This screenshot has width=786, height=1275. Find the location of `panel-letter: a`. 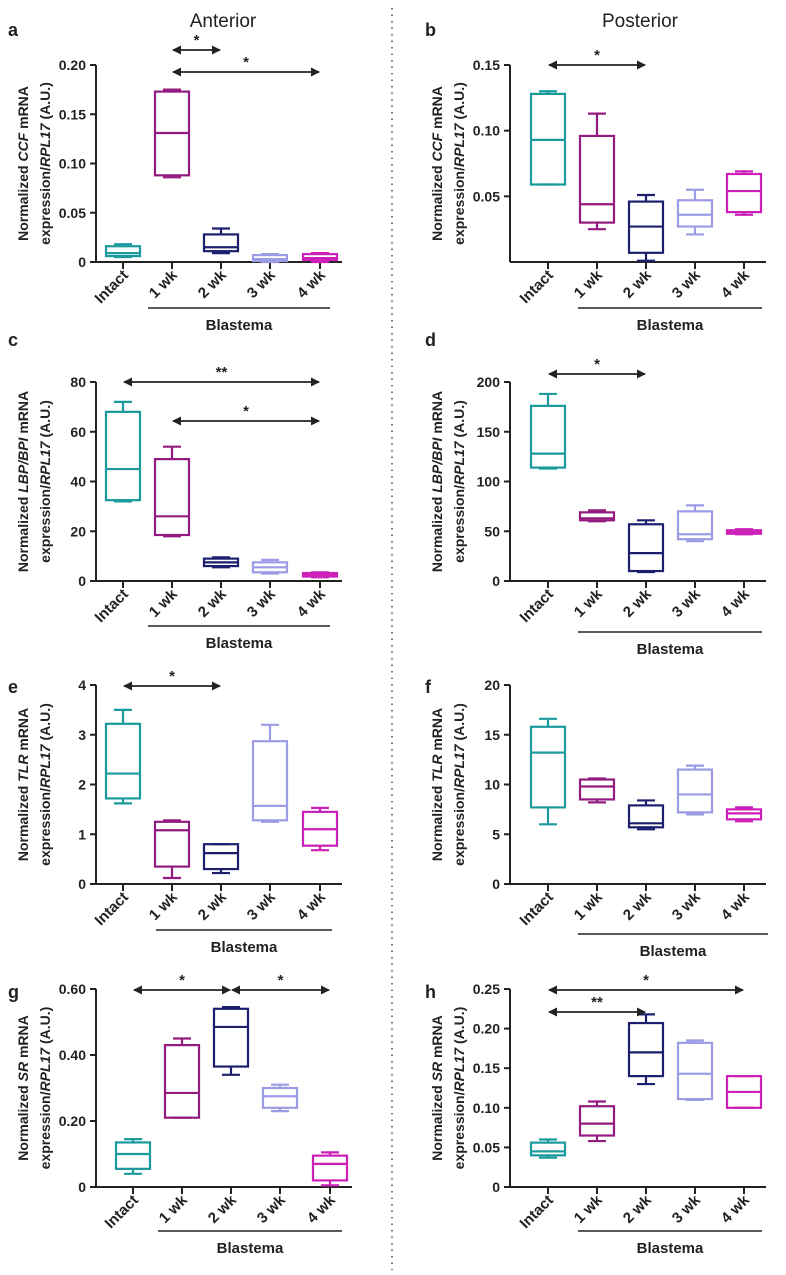

panel-letter: a is located at coordinates (13, 30).